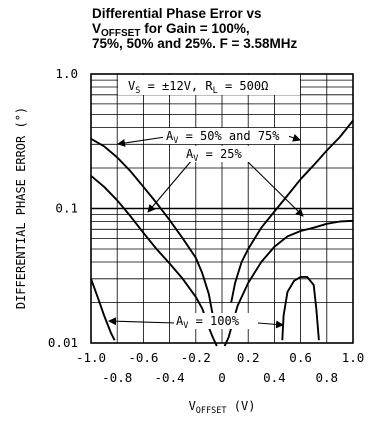  What do you see at coordinates (222, 377) in the screenshot?
I see `x-tick-label-lower: 0` at bounding box center [222, 377].